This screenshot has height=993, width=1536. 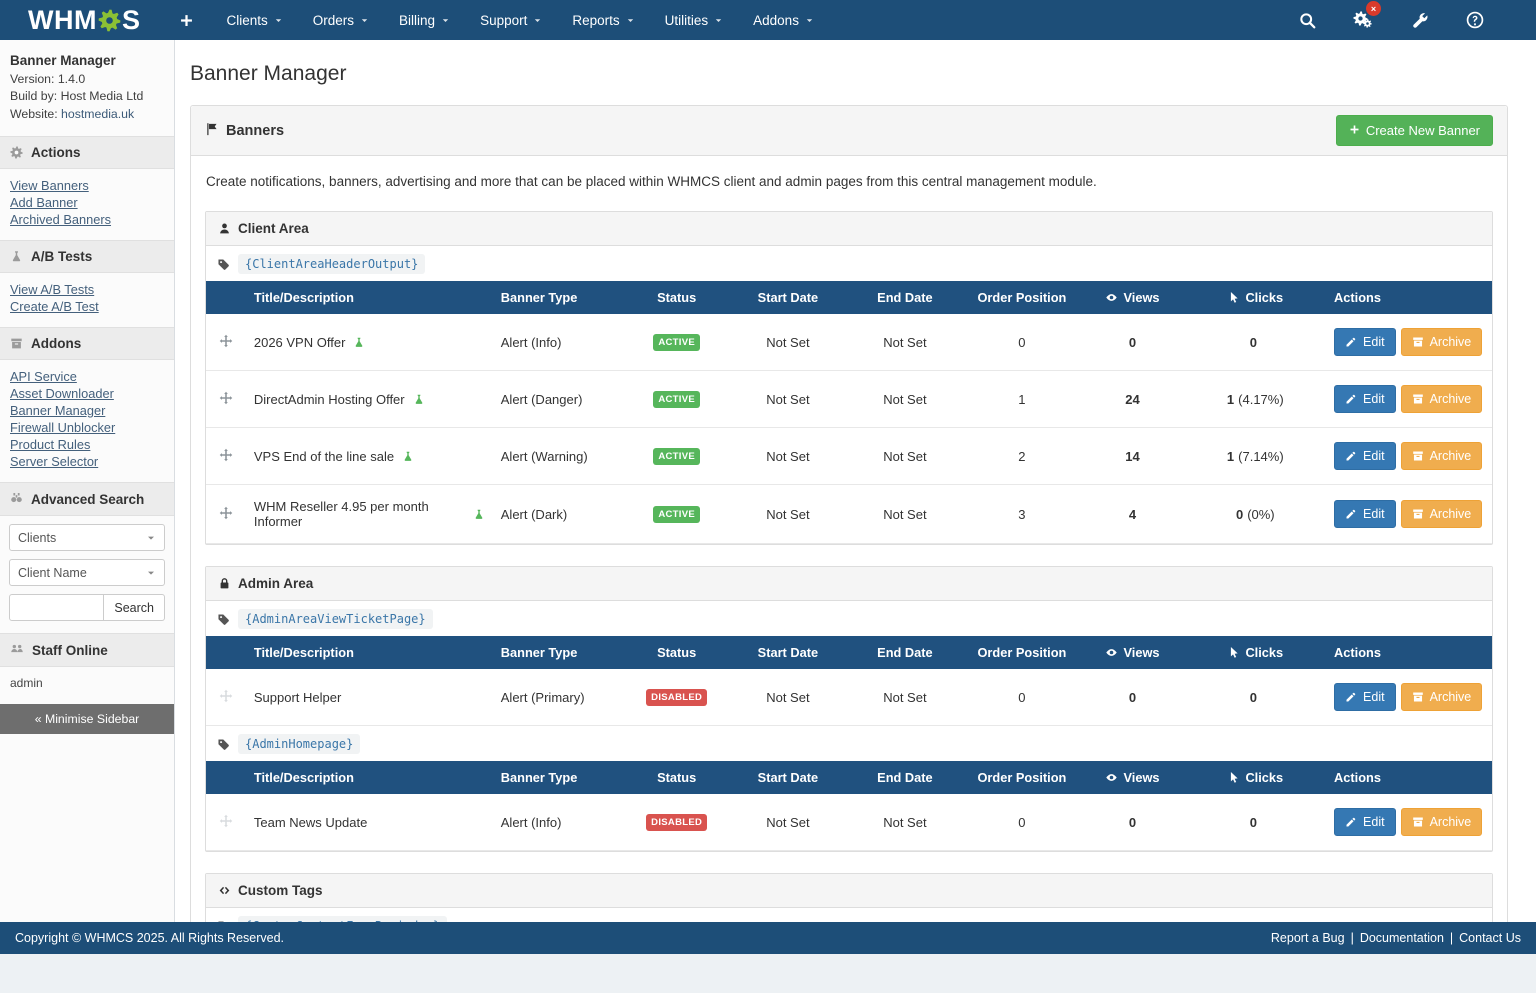 What do you see at coordinates (418, 399) in the screenshot?
I see `ab-test-flask-icon` at bounding box center [418, 399].